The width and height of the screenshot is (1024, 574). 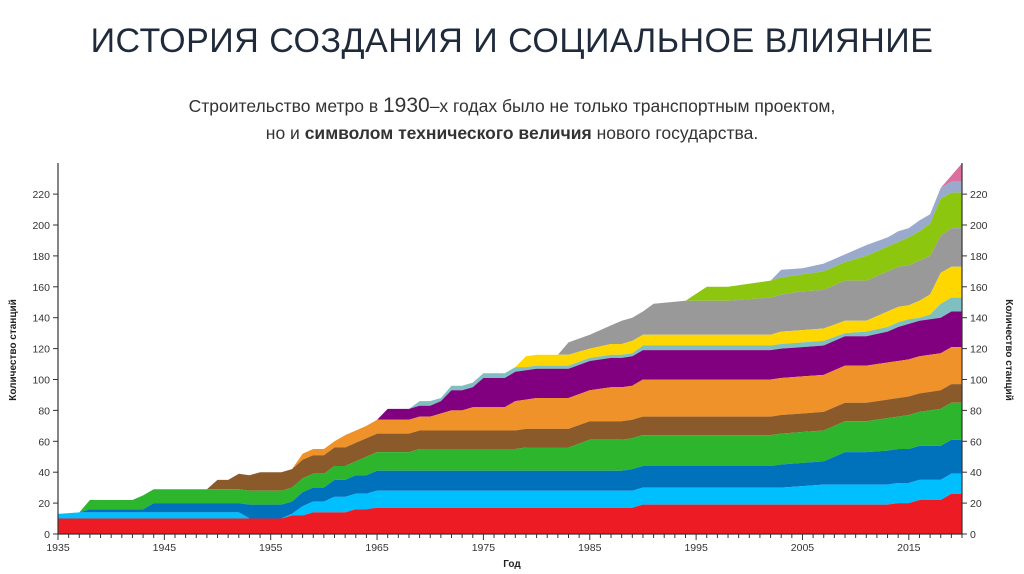 I want to click on subtitle-text: нового государства., so click(x=675, y=133).